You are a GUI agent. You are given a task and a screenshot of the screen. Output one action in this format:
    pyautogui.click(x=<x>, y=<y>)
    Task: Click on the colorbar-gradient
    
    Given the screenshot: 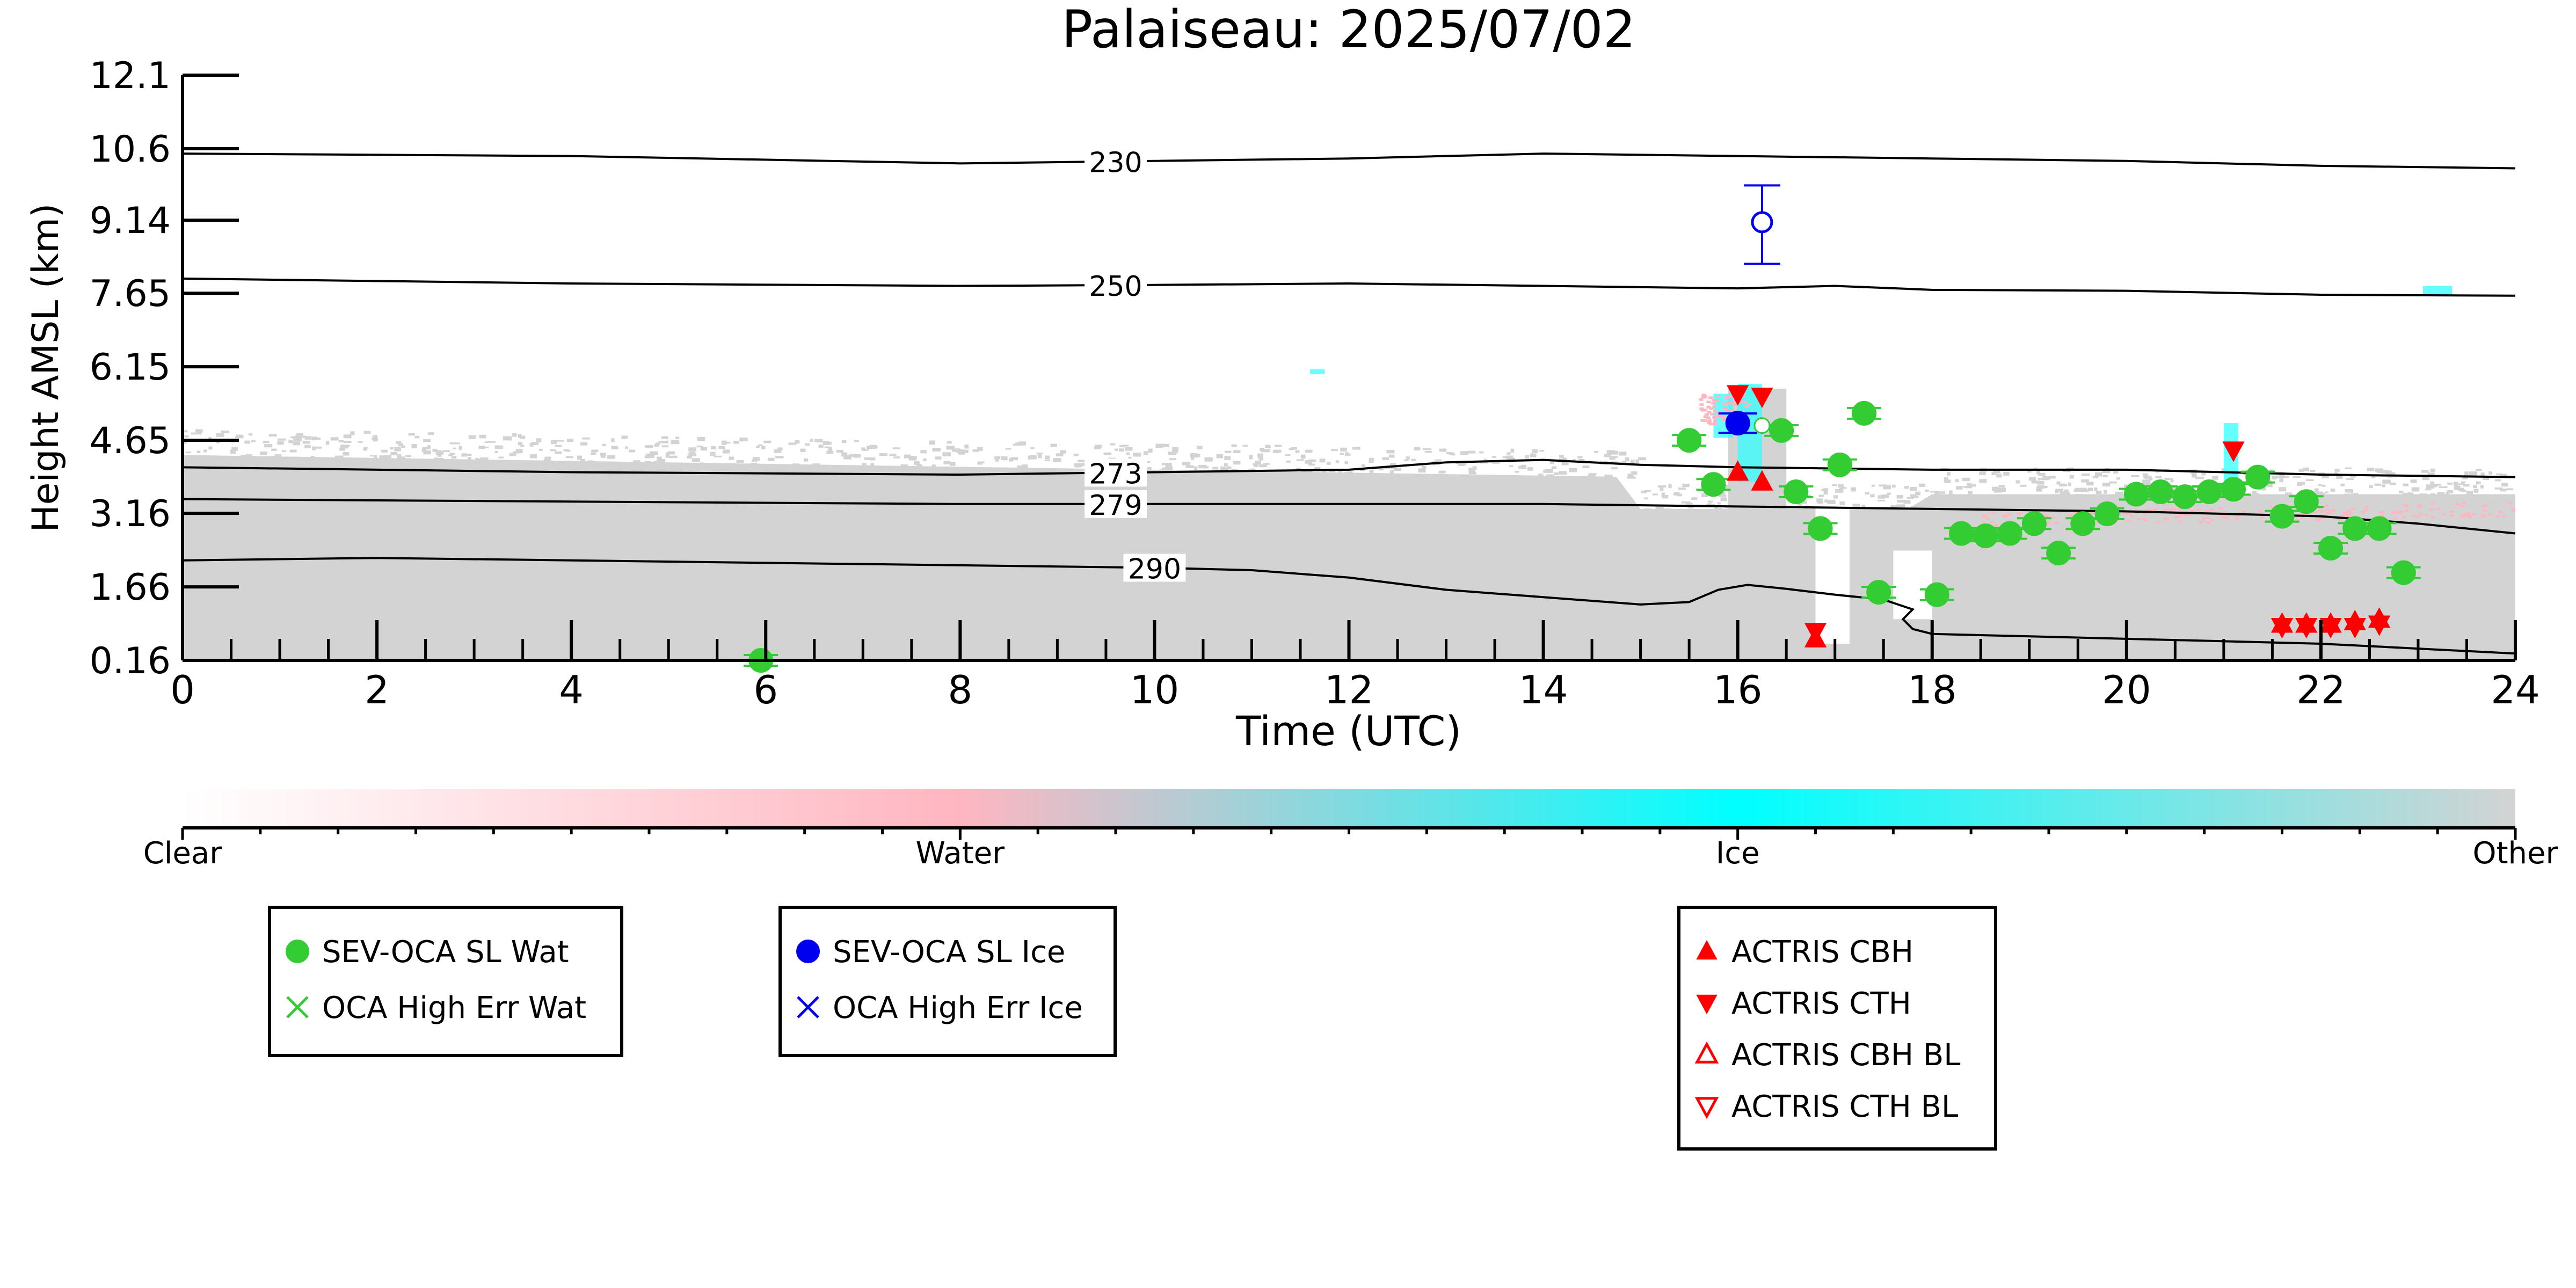 What is the action you would take?
    pyautogui.click(x=1349, y=808)
    